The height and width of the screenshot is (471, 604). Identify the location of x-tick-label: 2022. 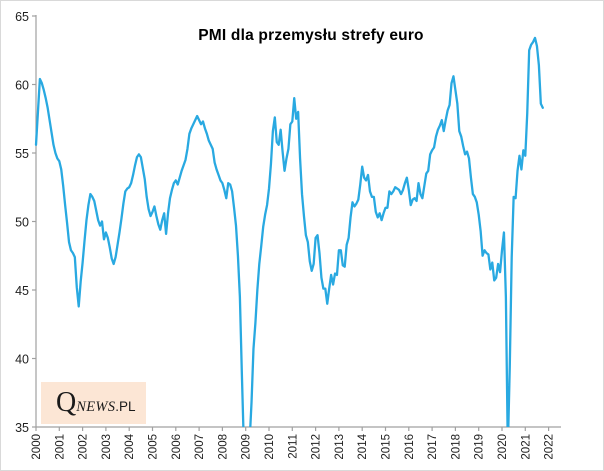
(550, 447).